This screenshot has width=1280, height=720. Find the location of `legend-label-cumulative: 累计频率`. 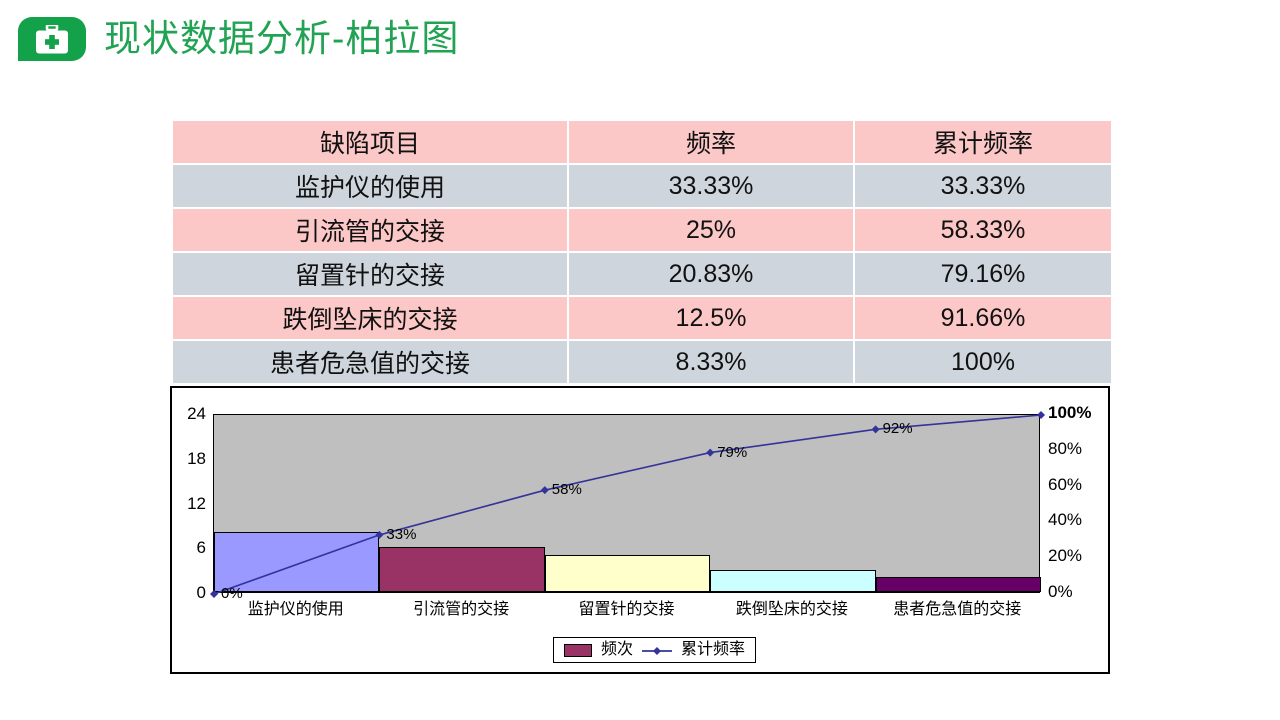

legend-label-cumulative: 累计频率 is located at coordinates (713, 649).